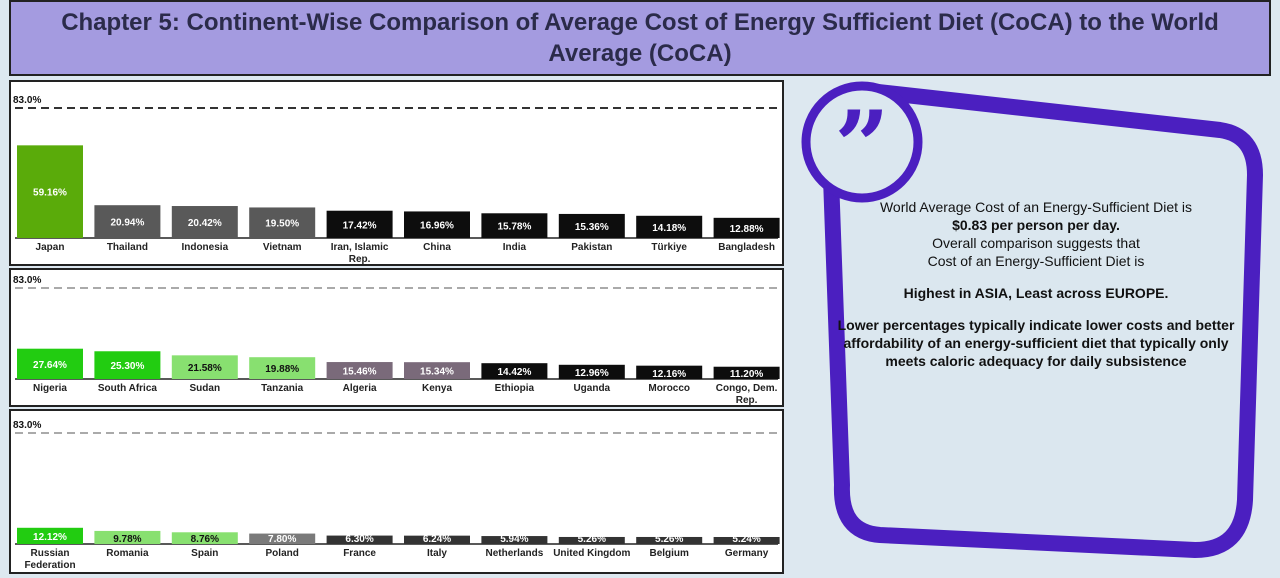 This screenshot has width=1280, height=578. Describe the element at coordinates (1036, 293) in the screenshot. I see `quote-line-5: Highest in ASIA, Least across EUROPE.` at that location.